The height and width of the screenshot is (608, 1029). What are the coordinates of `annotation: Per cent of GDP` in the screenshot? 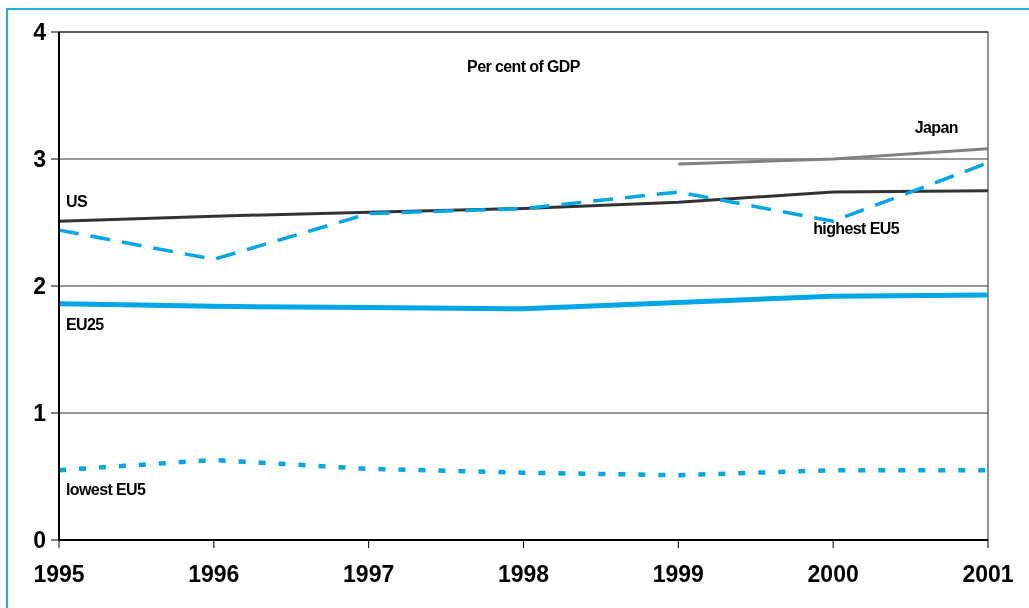 It's located at (524, 66).